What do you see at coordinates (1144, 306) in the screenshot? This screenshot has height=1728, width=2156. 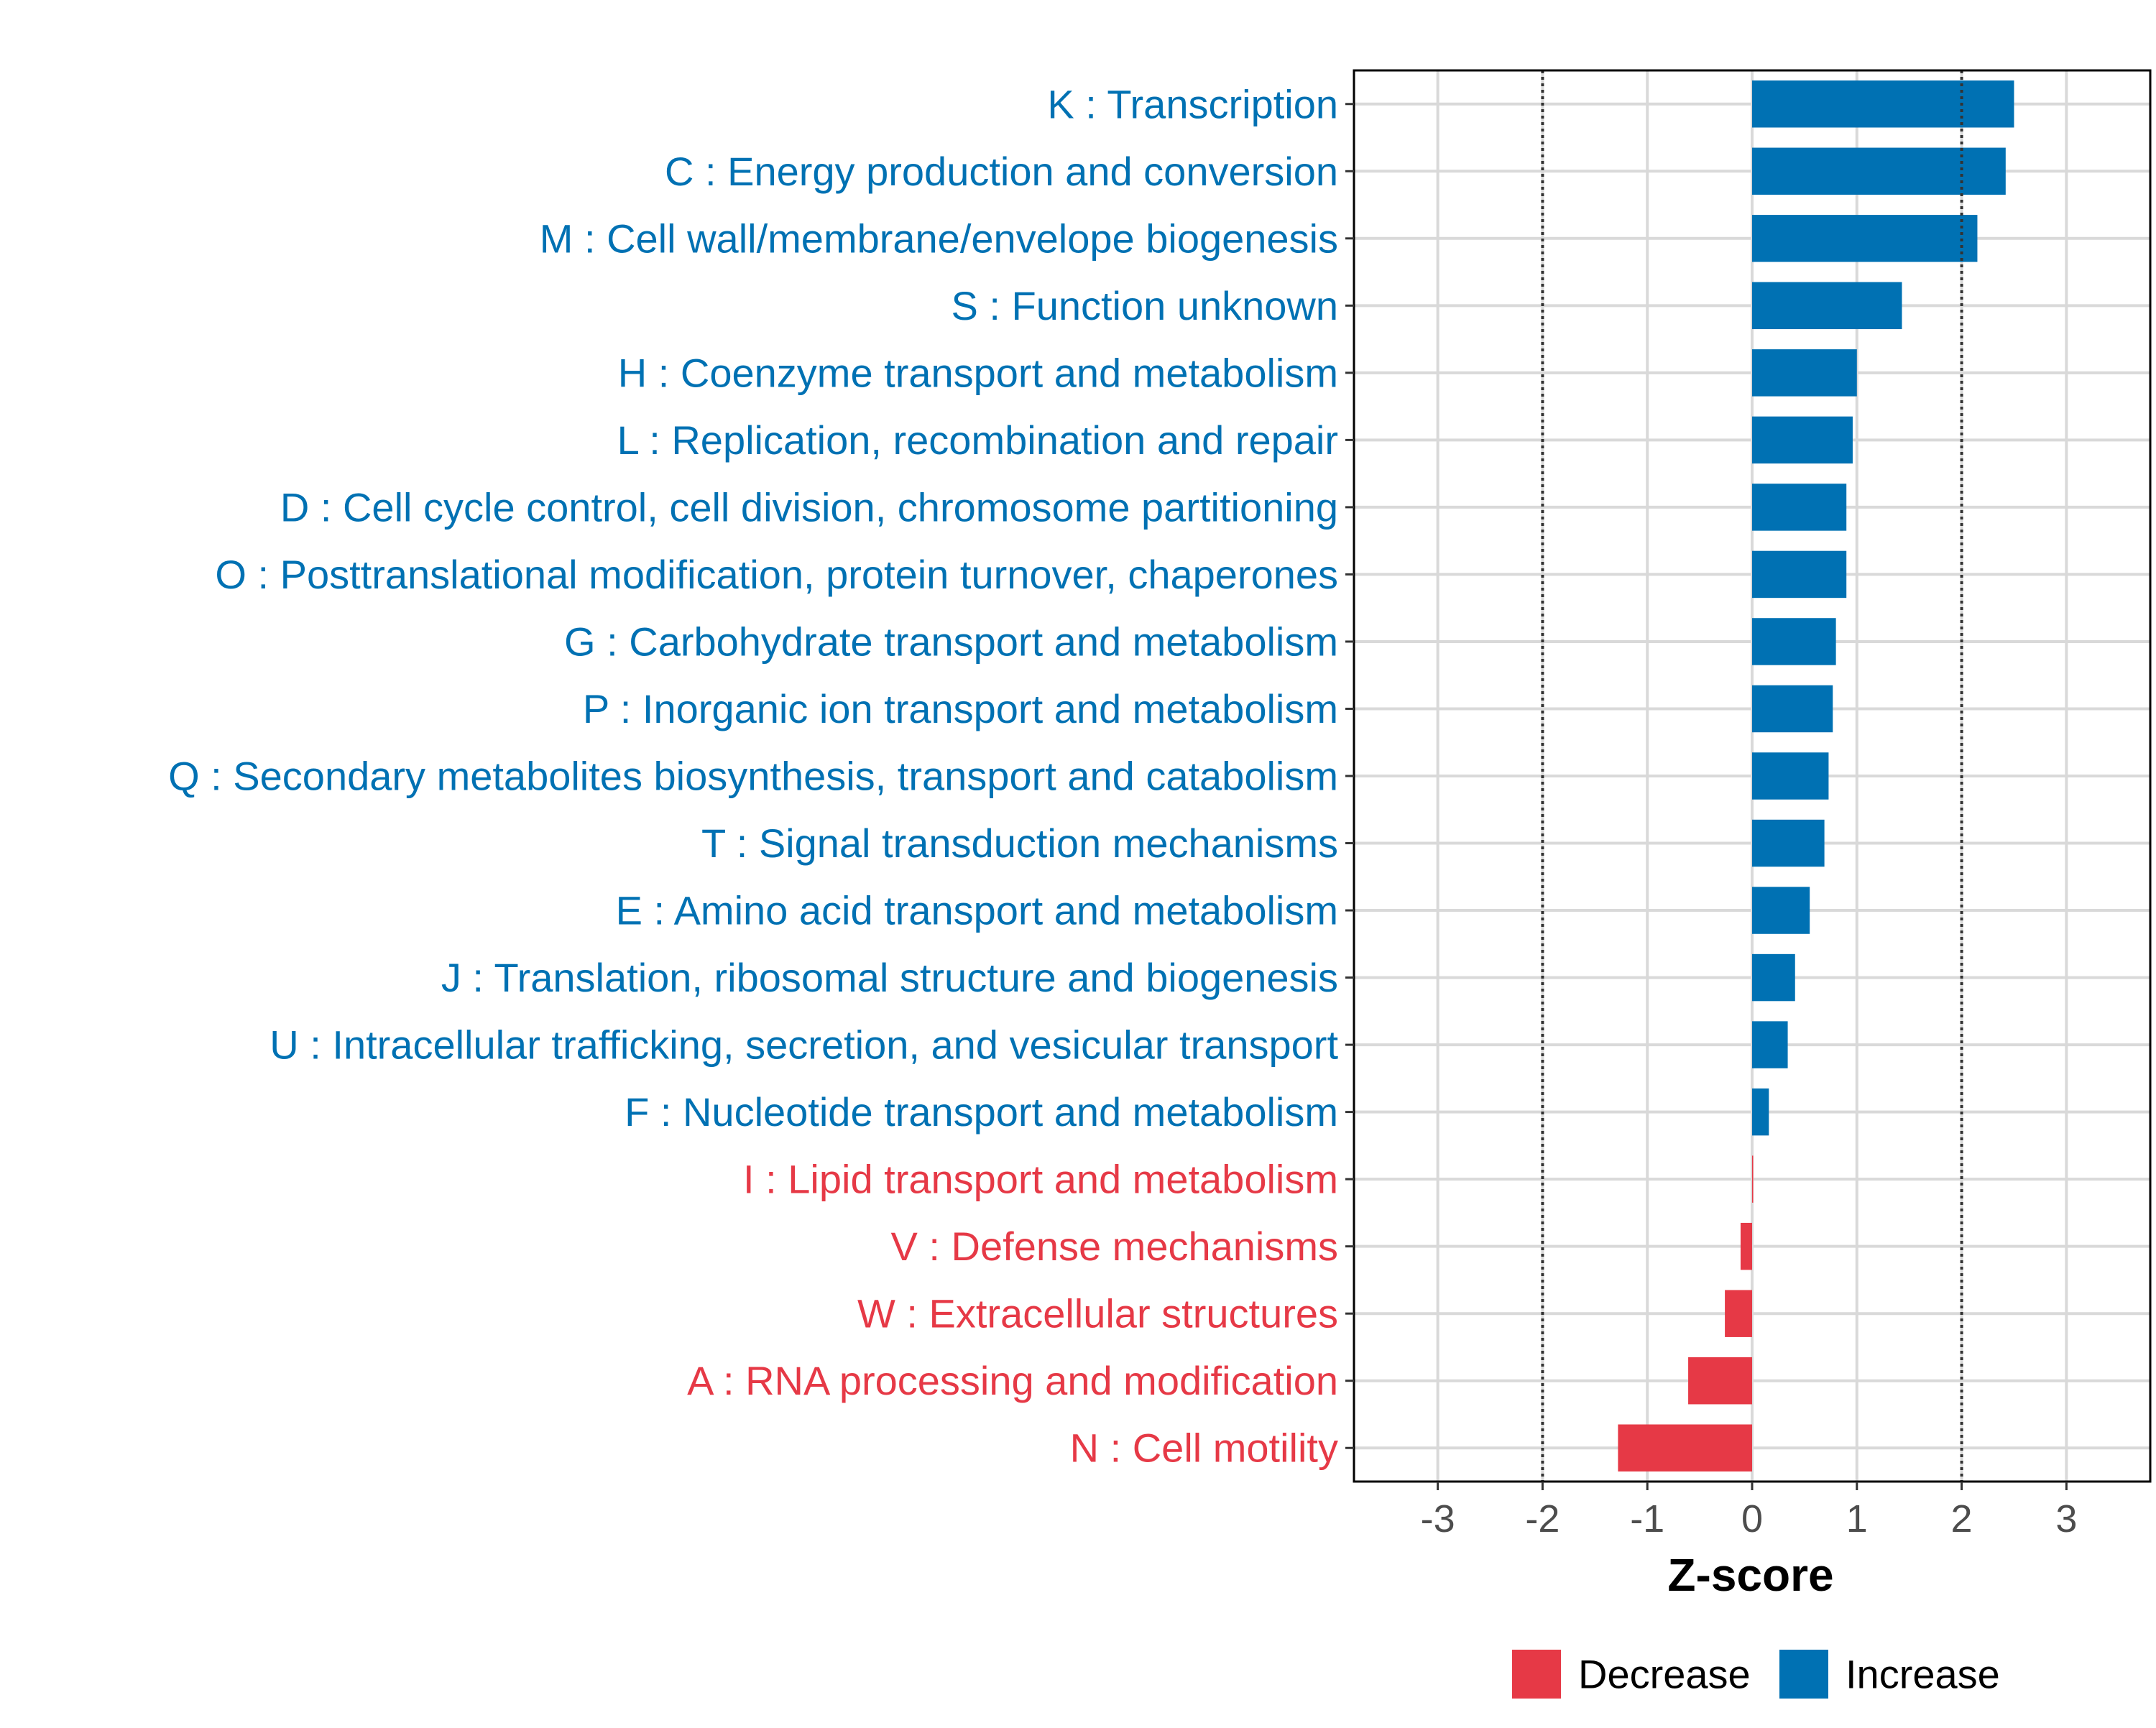 I see `y-category-label: S : Function unknown` at bounding box center [1144, 306].